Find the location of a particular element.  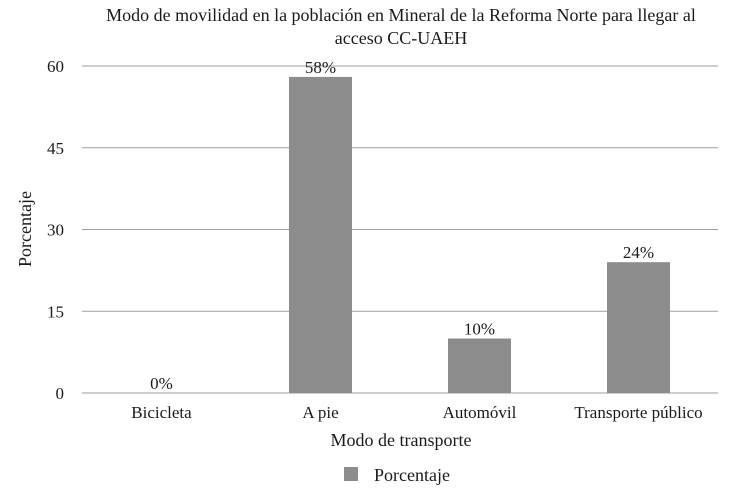

data-label-0: 0% is located at coordinates (161, 383).